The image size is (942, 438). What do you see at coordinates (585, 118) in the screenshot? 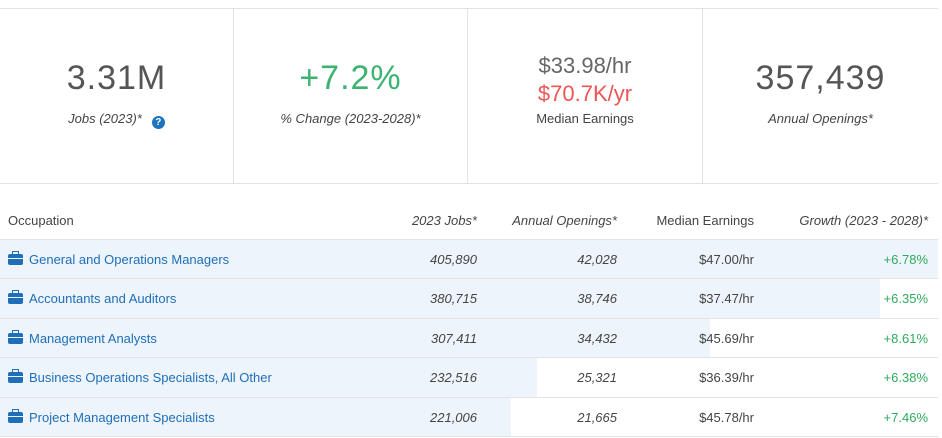
I see `earnings-caption: Median Earnings` at bounding box center [585, 118].